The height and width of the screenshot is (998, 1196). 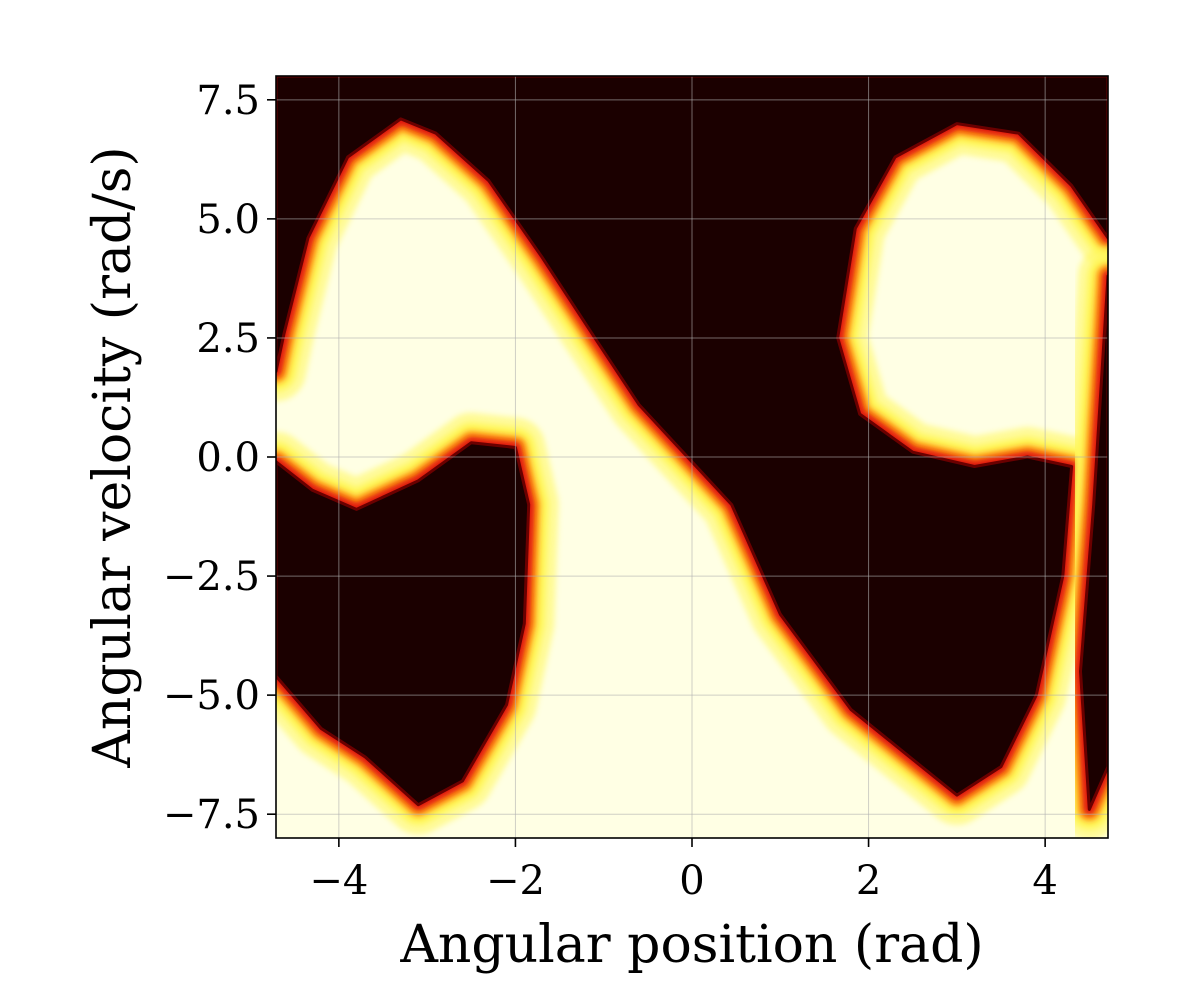 I want to click on y-tick-label: 5.0, so click(x=228, y=220).